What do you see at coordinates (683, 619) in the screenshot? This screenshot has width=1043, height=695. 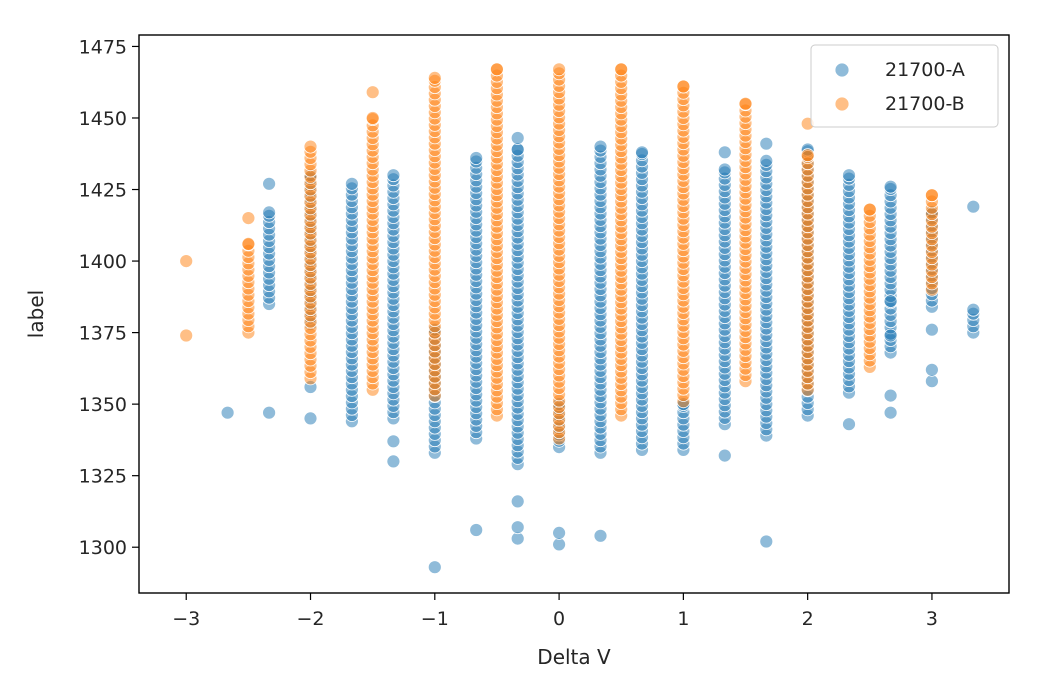 I see `x-tick-label: 1` at bounding box center [683, 619].